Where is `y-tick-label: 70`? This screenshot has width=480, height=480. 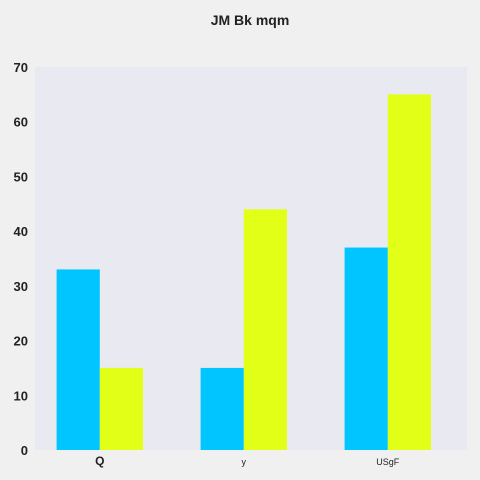 y-tick-label: 70 is located at coordinates (21, 67).